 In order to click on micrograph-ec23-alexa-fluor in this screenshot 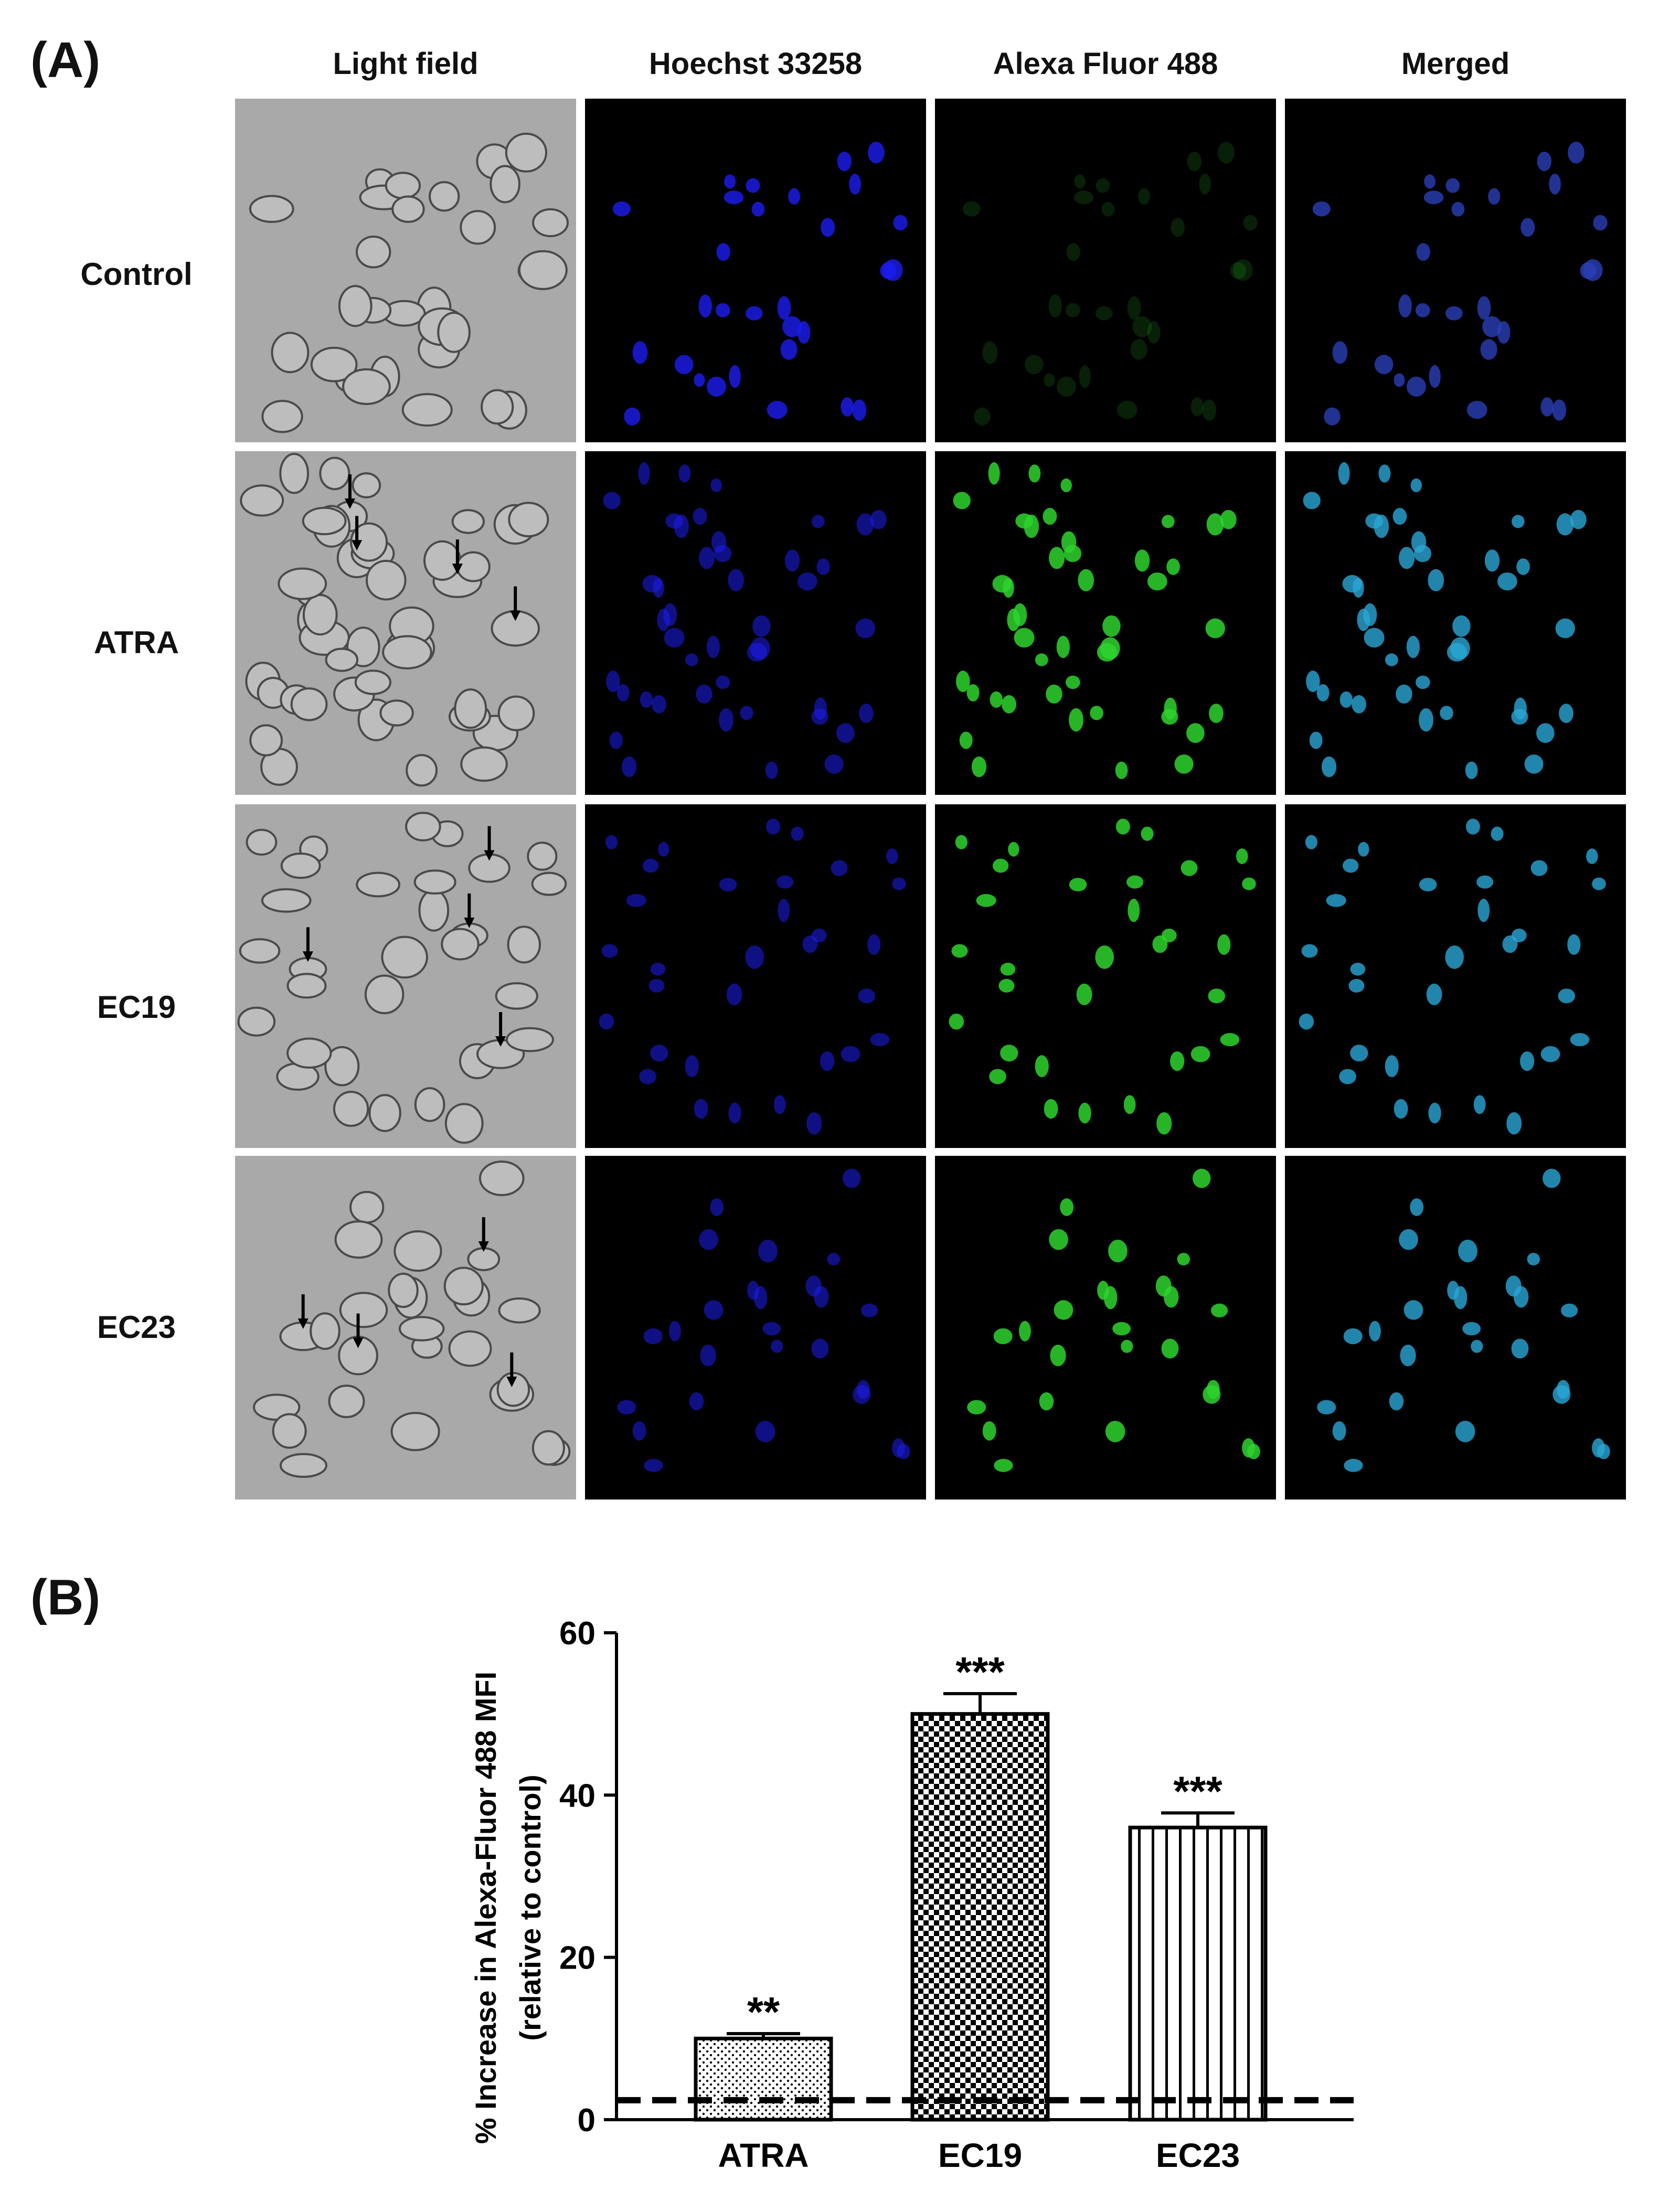, I will do `click(1105, 1328)`.